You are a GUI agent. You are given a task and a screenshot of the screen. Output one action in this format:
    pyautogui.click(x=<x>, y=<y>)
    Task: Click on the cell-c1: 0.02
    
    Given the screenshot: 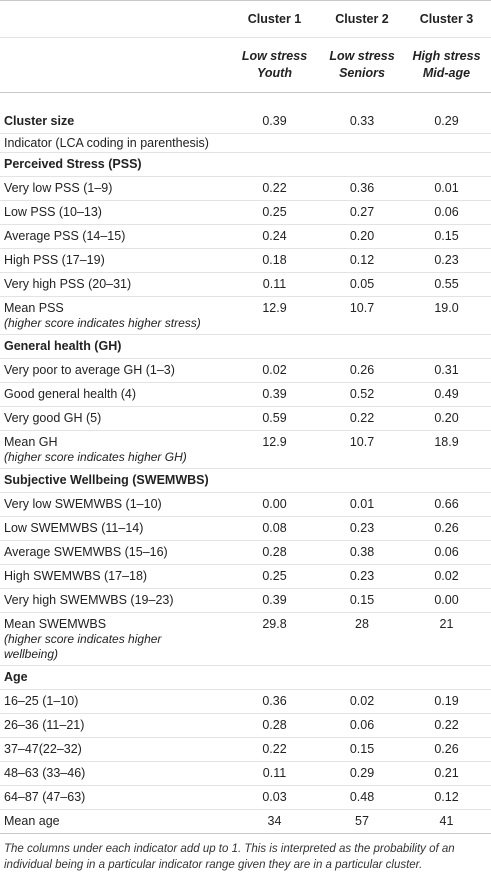 What is the action you would take?
    pyautogui.click(x=274, y=370)
    